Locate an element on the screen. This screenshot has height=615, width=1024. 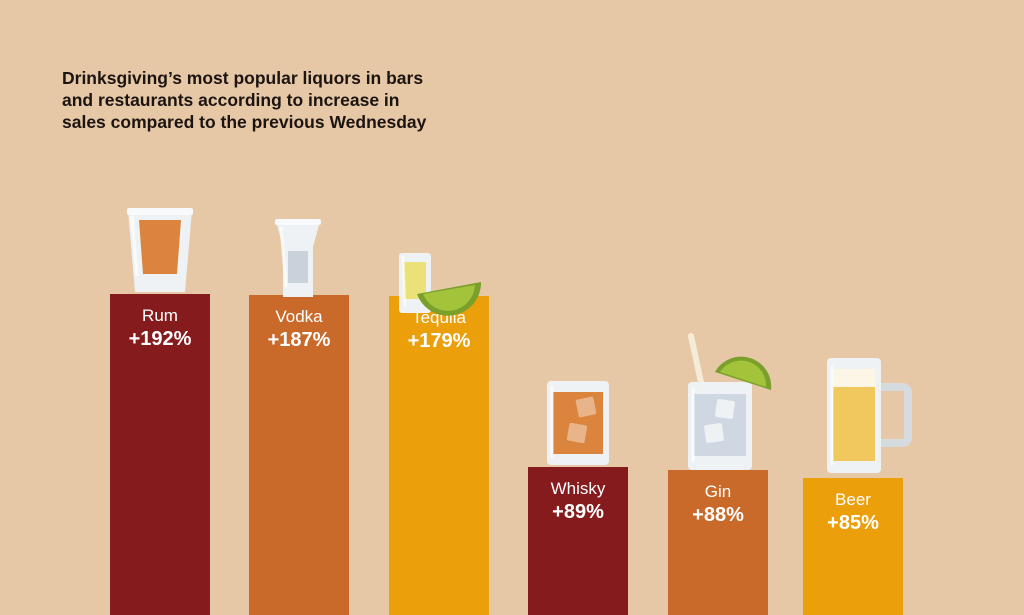
bar-beer: Beer +85% is located at coordinates (853, 546).